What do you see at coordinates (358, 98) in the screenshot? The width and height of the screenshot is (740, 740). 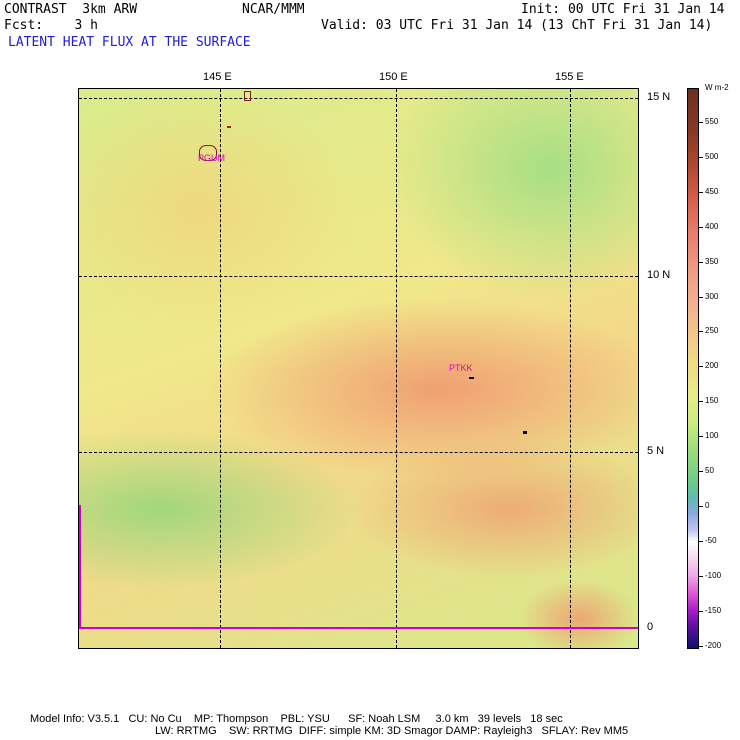 I see `parallel-15n` at bounding box center [358, 98].